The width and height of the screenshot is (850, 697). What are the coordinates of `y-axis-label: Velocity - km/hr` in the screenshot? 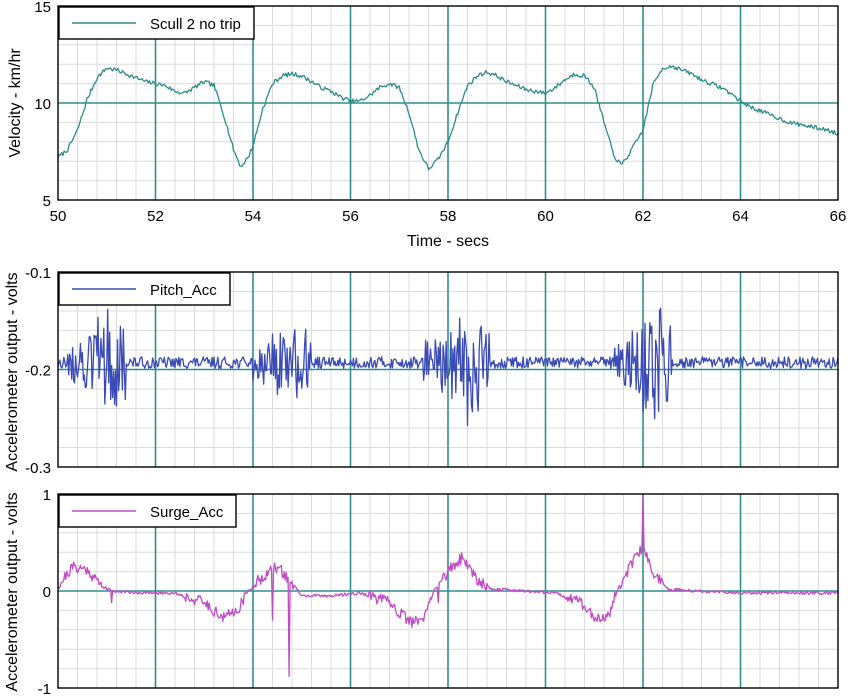 It's located at (15, 103).